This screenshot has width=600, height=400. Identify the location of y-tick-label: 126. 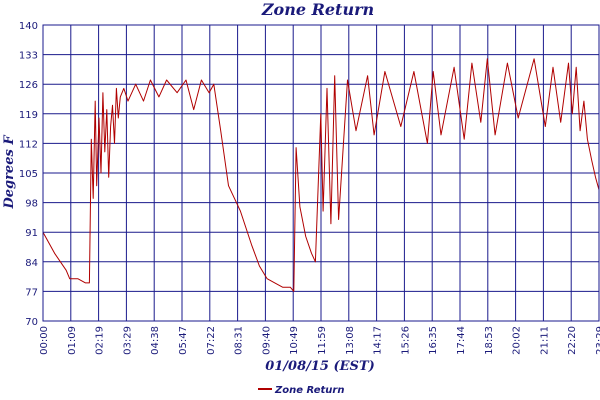
(28, 85).